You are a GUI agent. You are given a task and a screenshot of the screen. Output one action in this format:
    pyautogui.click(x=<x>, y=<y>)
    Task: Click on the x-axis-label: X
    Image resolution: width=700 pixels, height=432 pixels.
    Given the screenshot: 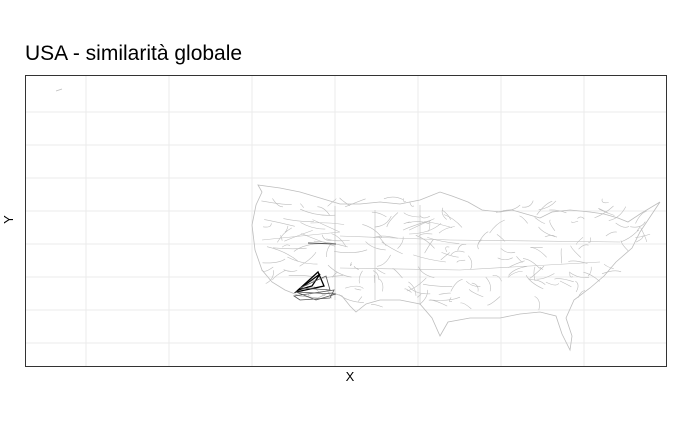 What is the action you would take?
    pyautogui.click(x=350, y=376)
    